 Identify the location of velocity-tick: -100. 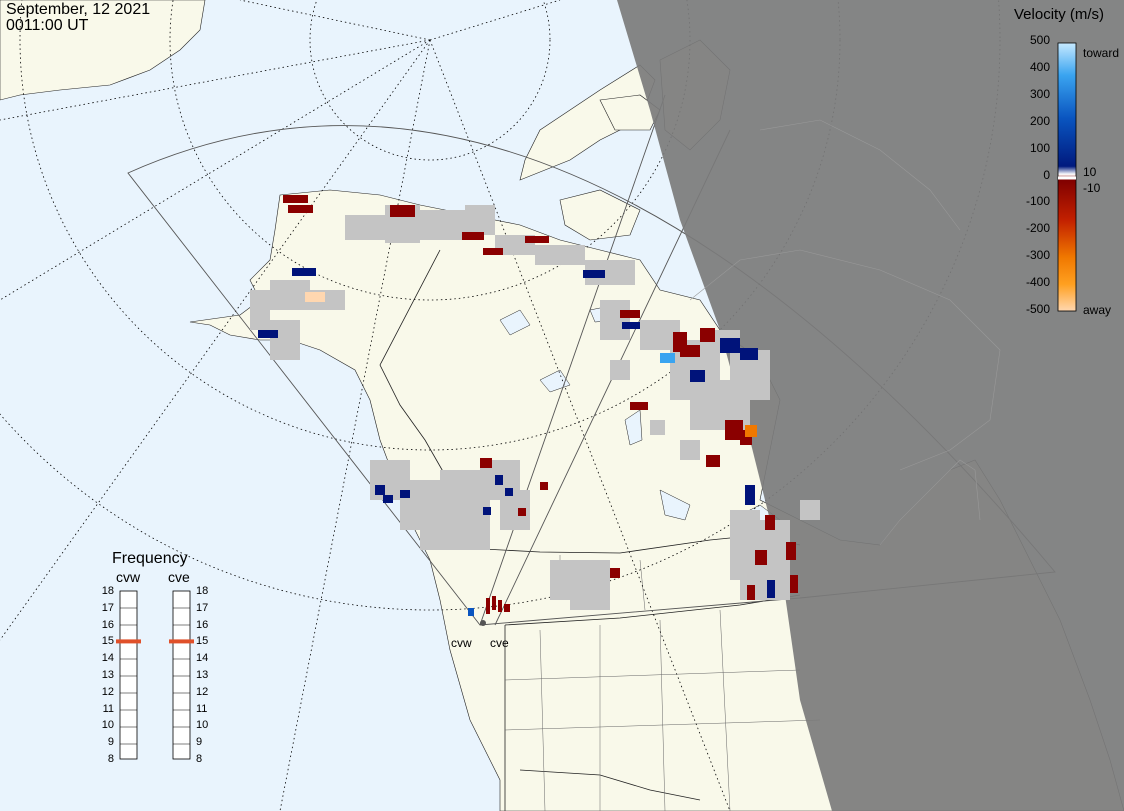
(1037, 201).